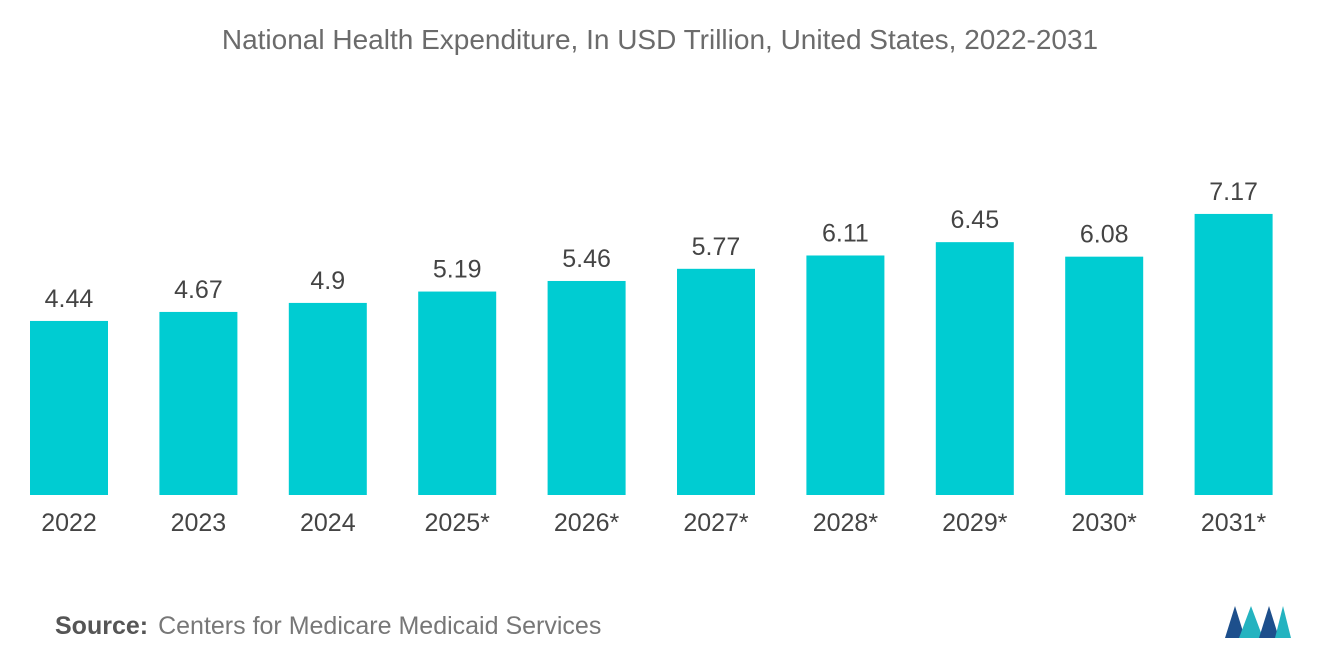 This screenshot has height=665, width=1320. I want to click on data-label: 4.44, so click(69, 299).